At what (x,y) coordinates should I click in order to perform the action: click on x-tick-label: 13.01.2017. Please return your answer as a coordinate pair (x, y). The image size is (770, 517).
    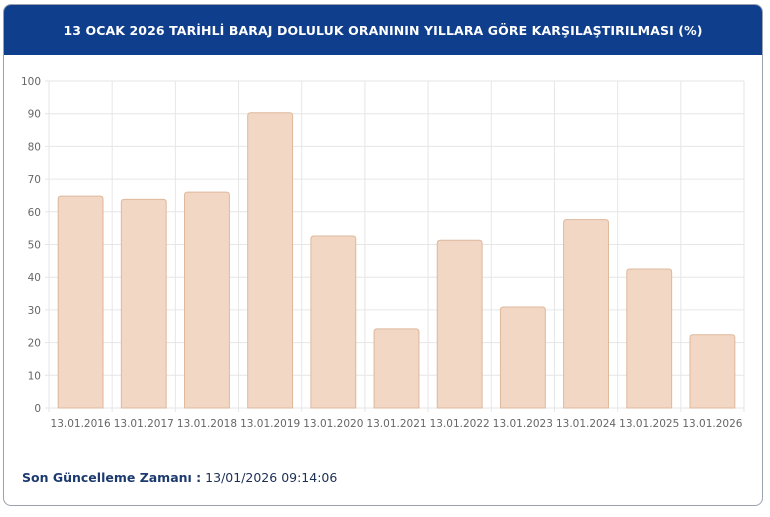
    Looking at the image, I should click on (144, 424).